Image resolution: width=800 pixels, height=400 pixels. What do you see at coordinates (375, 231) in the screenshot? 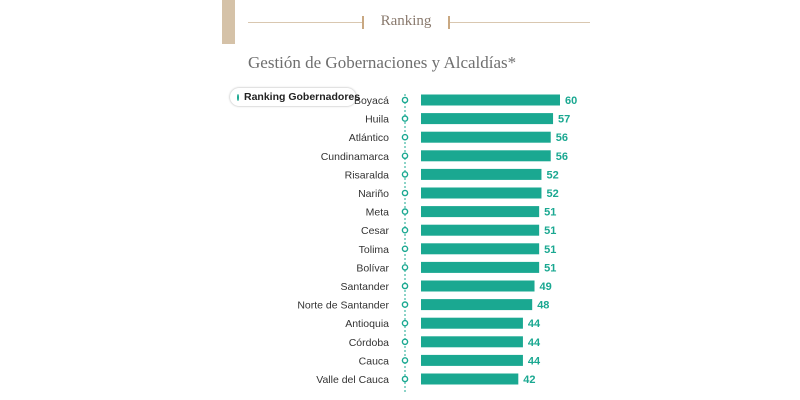
I see `category-label: Cesar` at bounding box center [375, 231].